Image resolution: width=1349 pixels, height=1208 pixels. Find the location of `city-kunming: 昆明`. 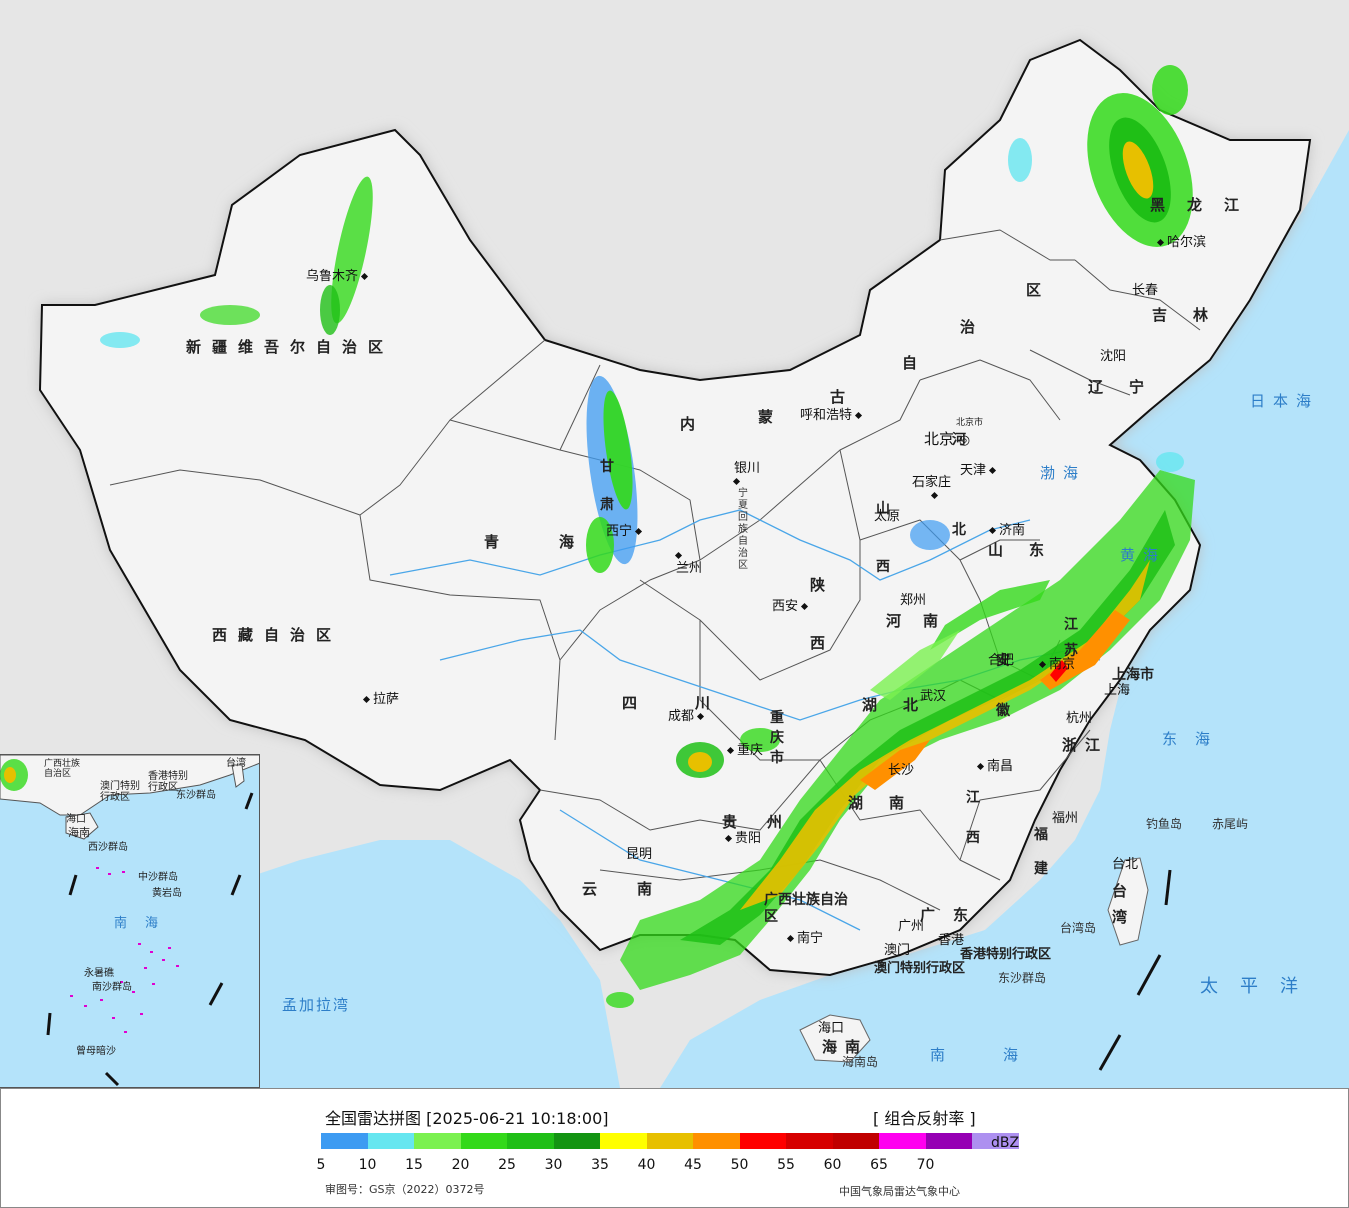

city-kunming: 昆明 is located at coordinates (639, 854).